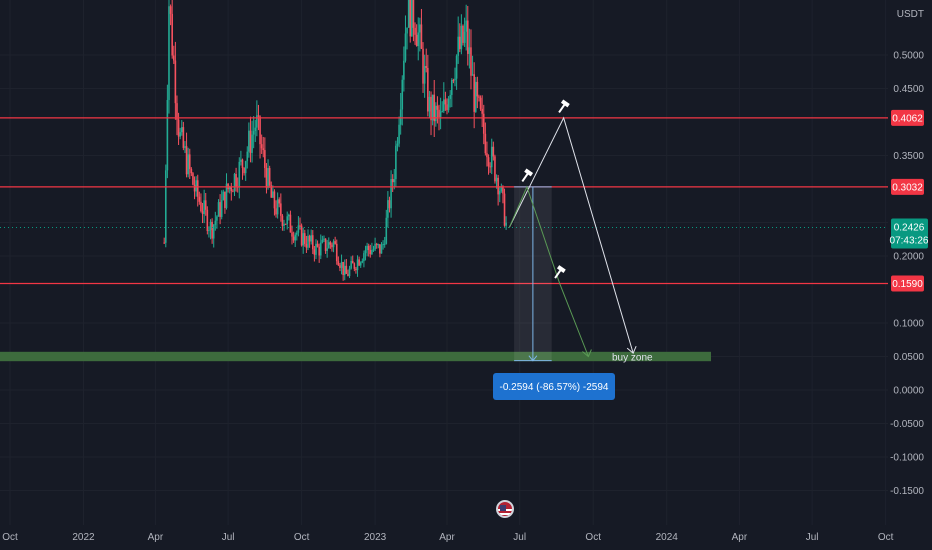 Image resolution: width=932 pixels, height=550 pixels. What do you see at coordinates (505, 509) in the screenshot?
I see `us-flag-icon` at bounding box center [505, 509].